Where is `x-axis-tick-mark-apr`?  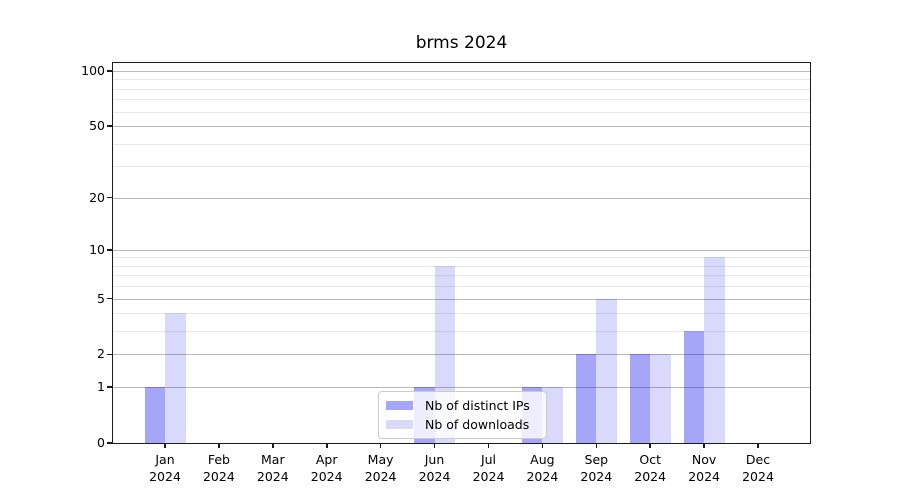 x-axis-tick-mark-apr is located at coordinates (327, 445).